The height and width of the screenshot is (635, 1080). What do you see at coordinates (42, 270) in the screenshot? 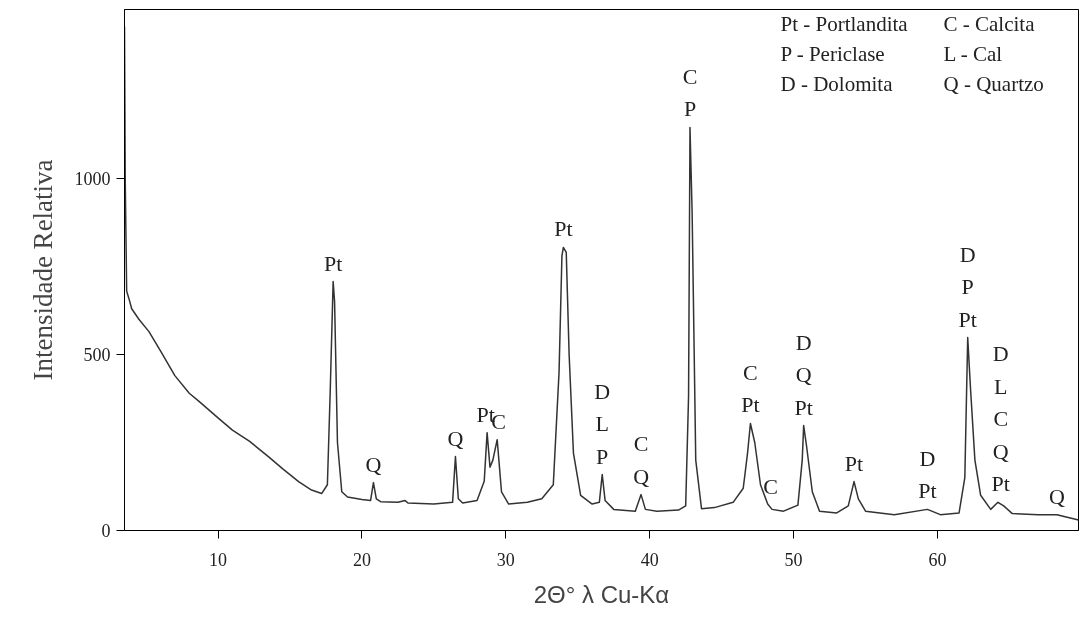
I see `y-axis-title: Intensidade Relativa` at bounding box center [42, 270].